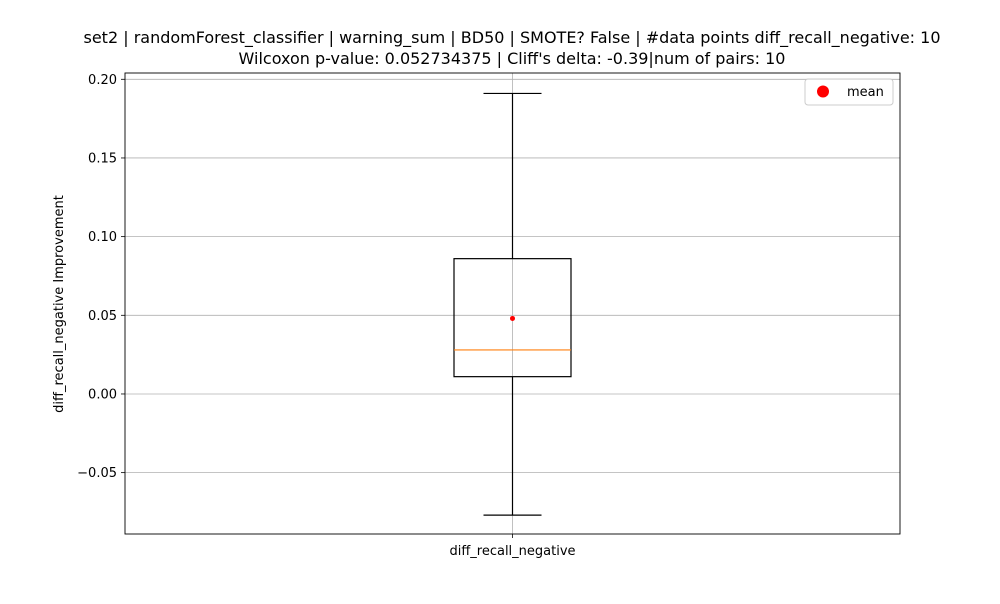  Describe the element at coordinates (865, 92) in the screenshot. I see `legend-mean-label: mean` at that location.